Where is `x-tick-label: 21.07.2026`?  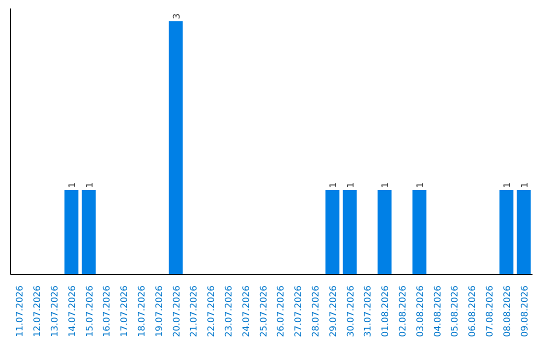
x-tick-label: 21.07.2026 is located at coordinates (195, 311).